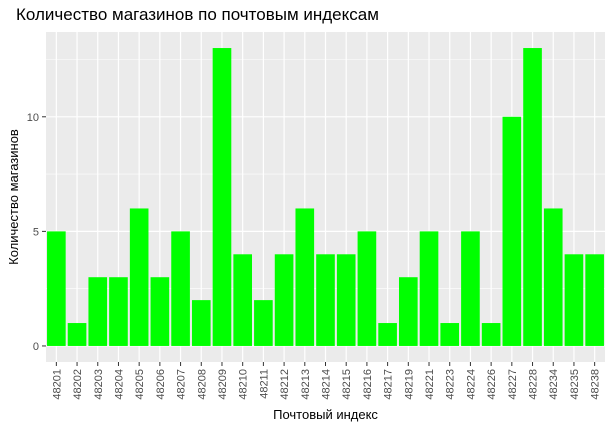 The image size is (612, 430). Describe the element at coordinates (596, 384) in the screenshot. I see `x-tick-label: 48238` at that location.